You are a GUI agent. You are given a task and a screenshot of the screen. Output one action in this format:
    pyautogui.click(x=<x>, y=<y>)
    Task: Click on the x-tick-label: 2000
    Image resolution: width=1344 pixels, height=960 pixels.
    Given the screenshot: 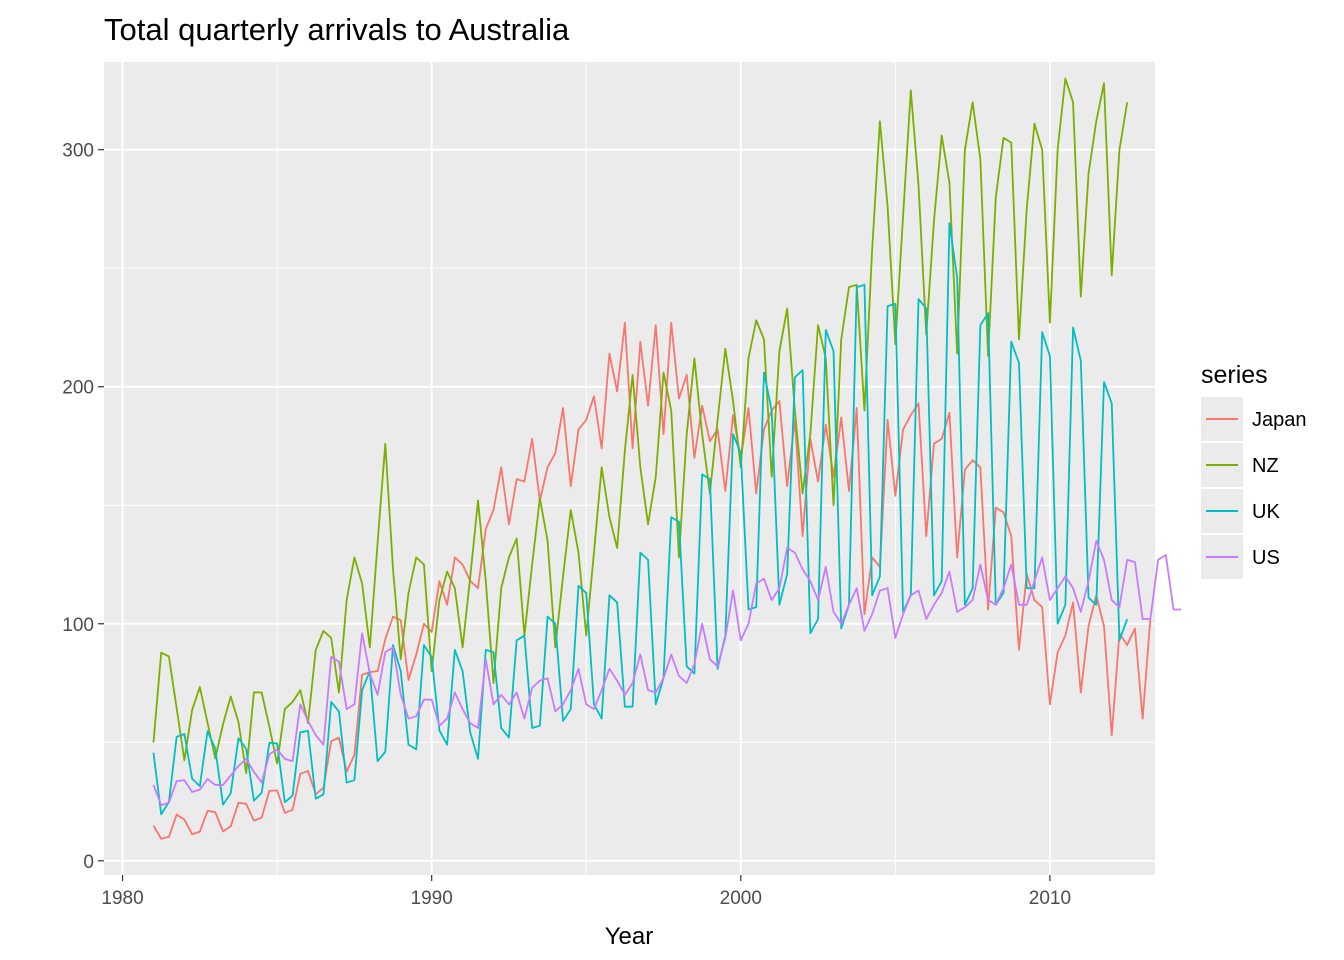 What is the action you would take?
    pyautogui.click(x=741, y=898)
    